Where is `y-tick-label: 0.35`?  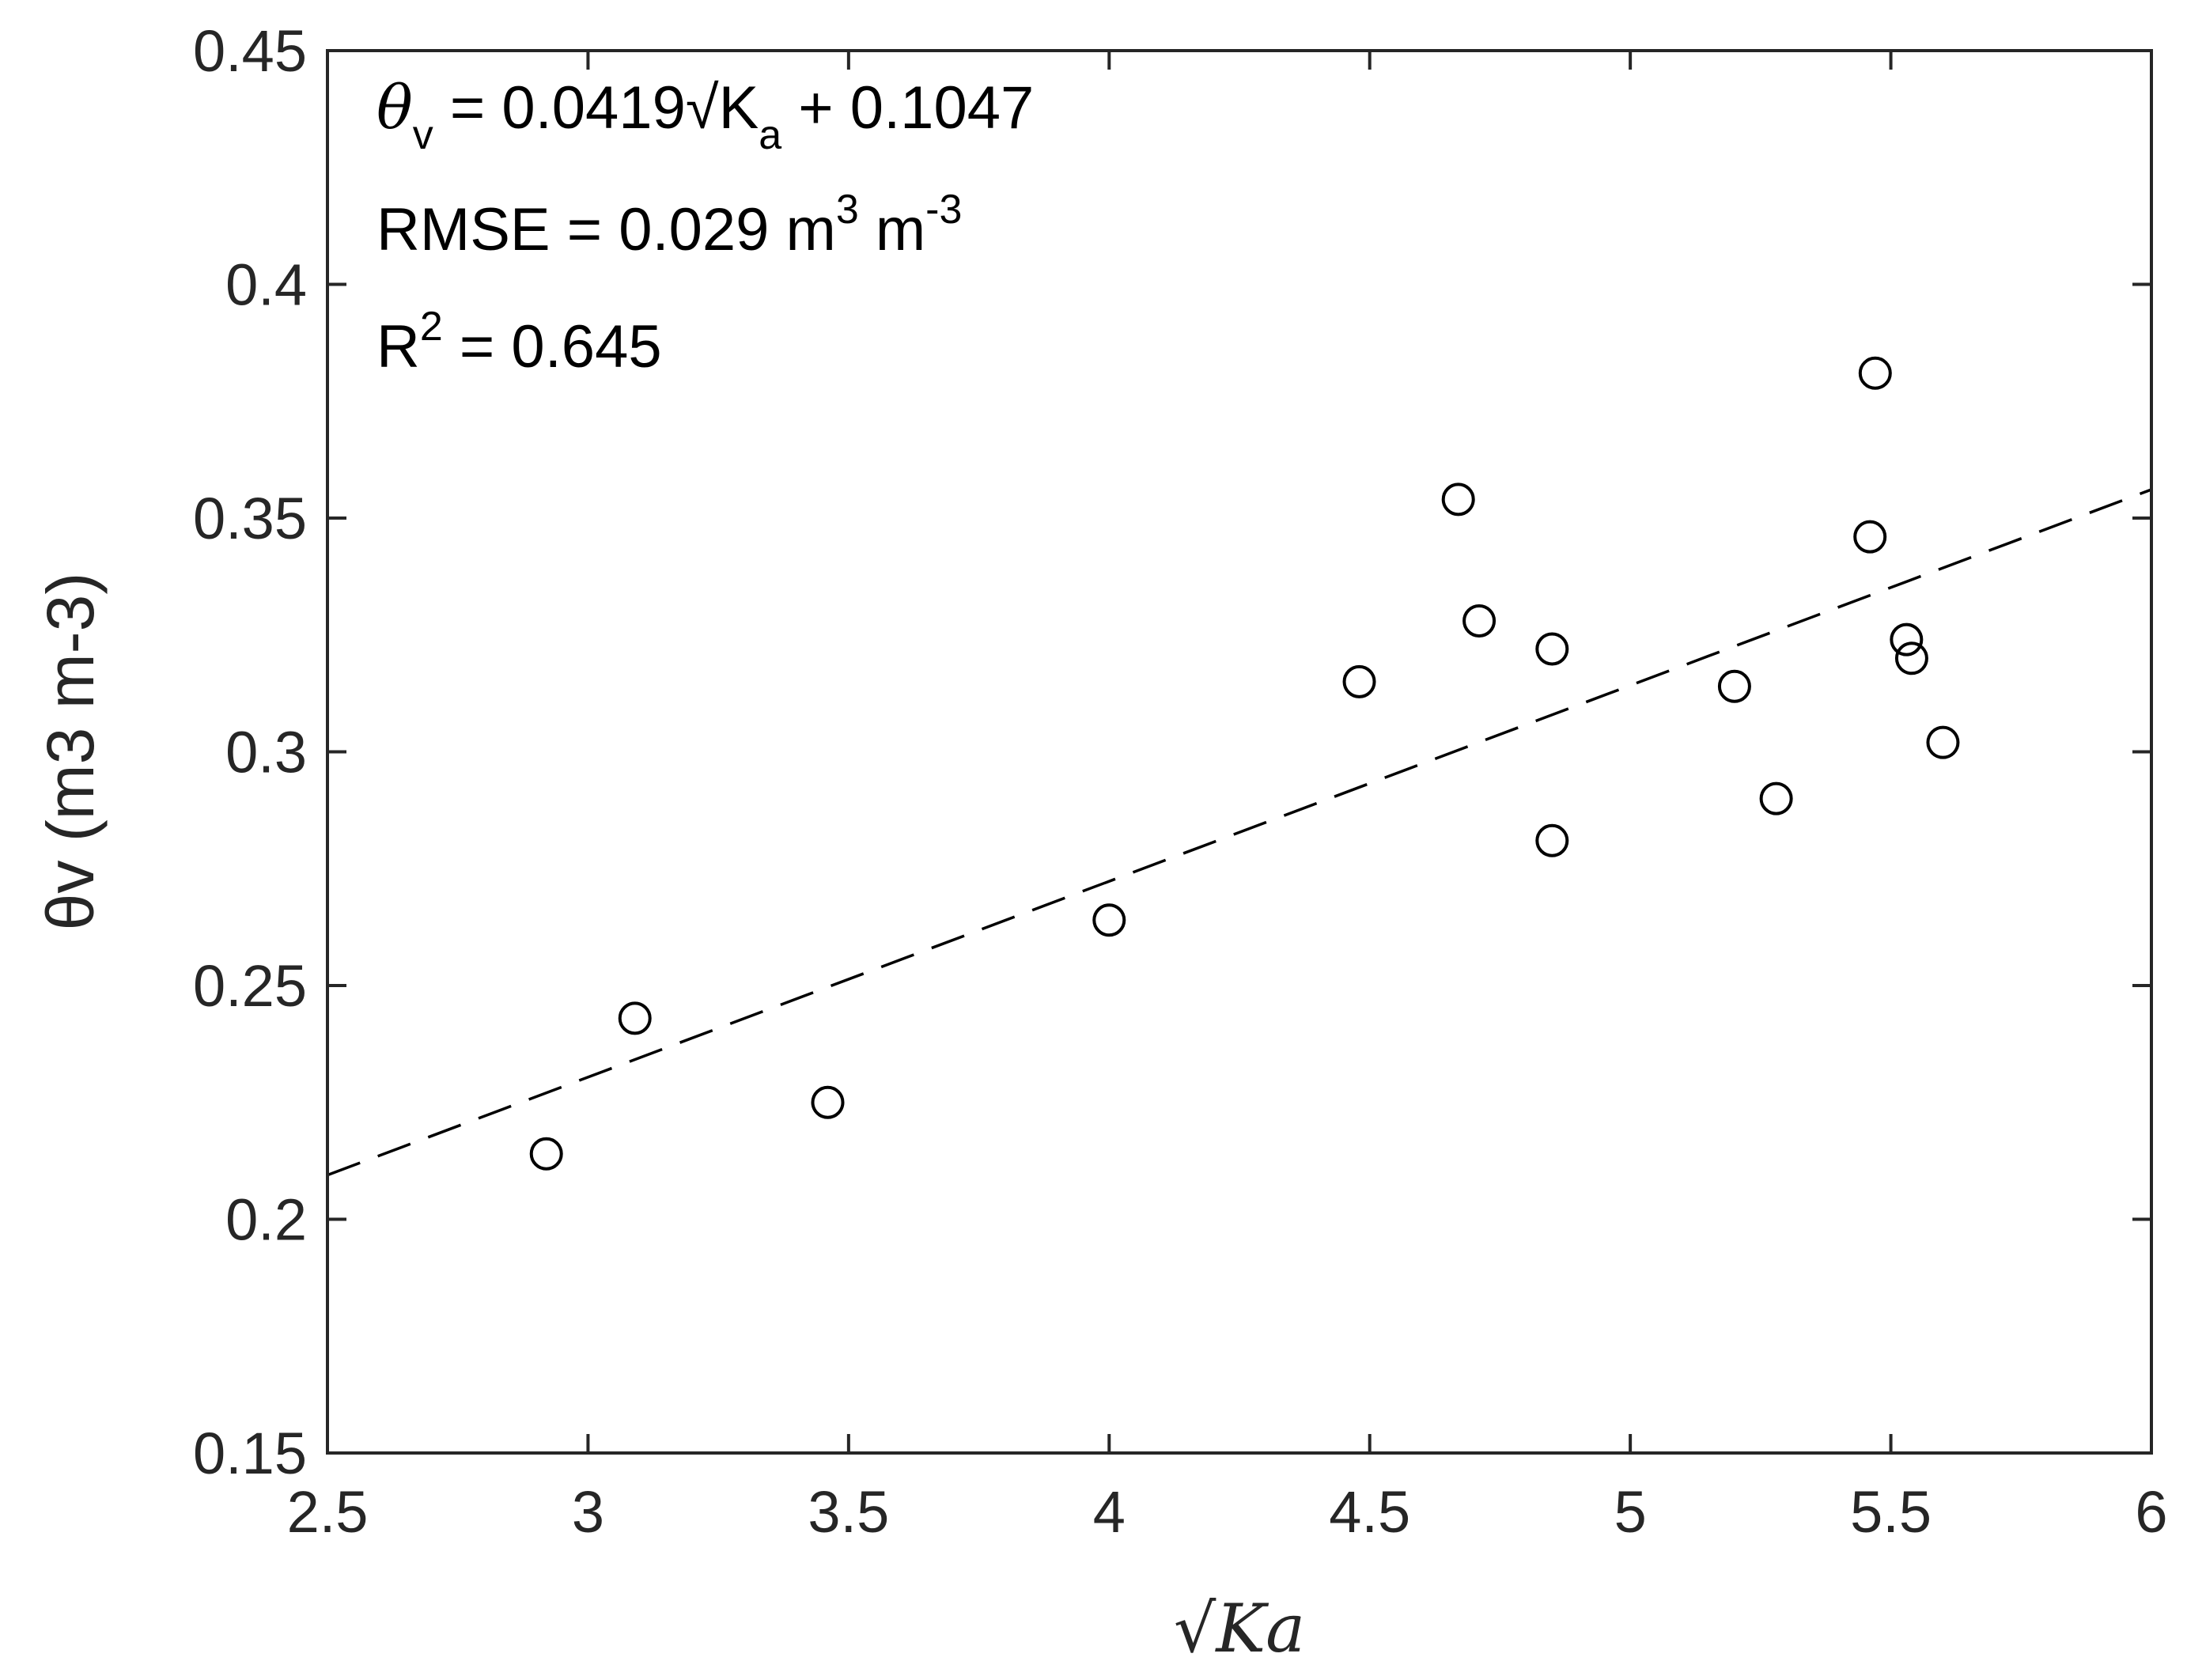 y-tick-label: 0.35 is located at coordinates (250, 518).